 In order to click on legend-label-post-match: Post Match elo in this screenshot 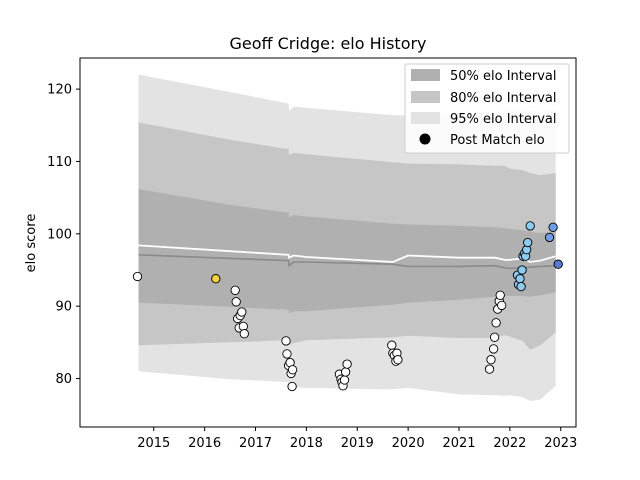, I will do `click(497, 140)`.